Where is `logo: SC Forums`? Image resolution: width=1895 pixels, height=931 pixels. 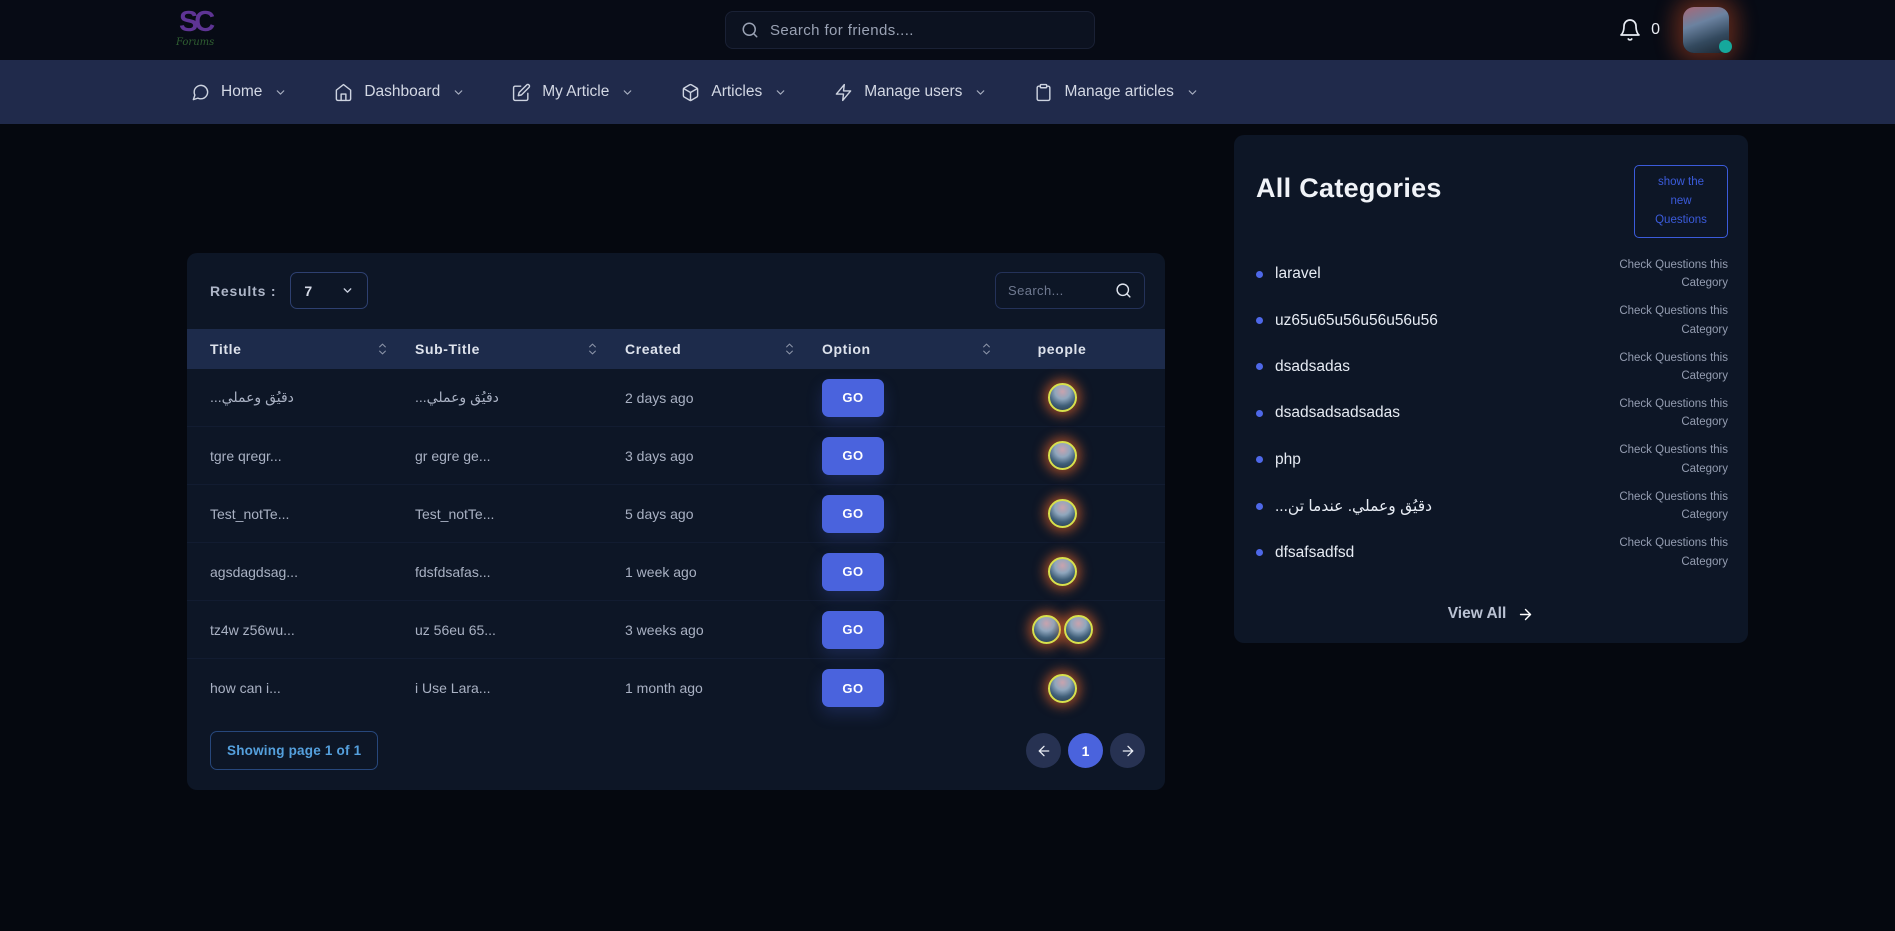 logo: SC Forums is located at coordinates (195, 27).